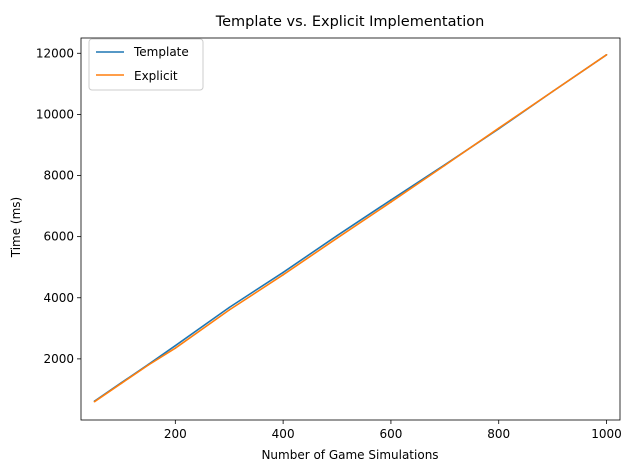 This screenshot has height=471, width=629. Describe the element at coordinates (390, 434) in the screenshot. I see `x-tick-label: 600` at that location.